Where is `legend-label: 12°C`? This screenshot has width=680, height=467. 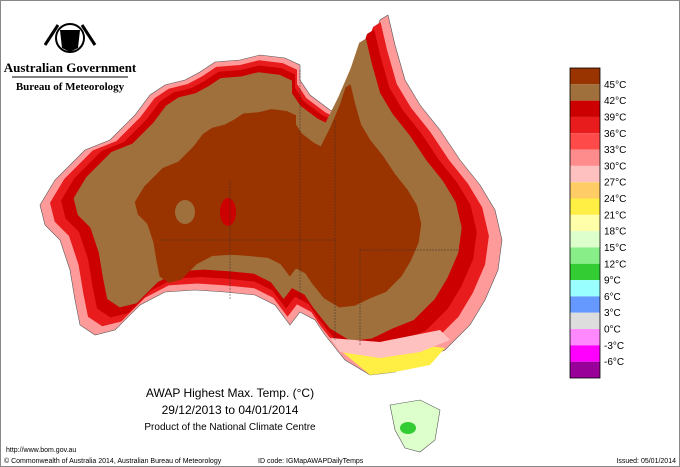
legend-label: 12°C is located at coordinates (615, 264).